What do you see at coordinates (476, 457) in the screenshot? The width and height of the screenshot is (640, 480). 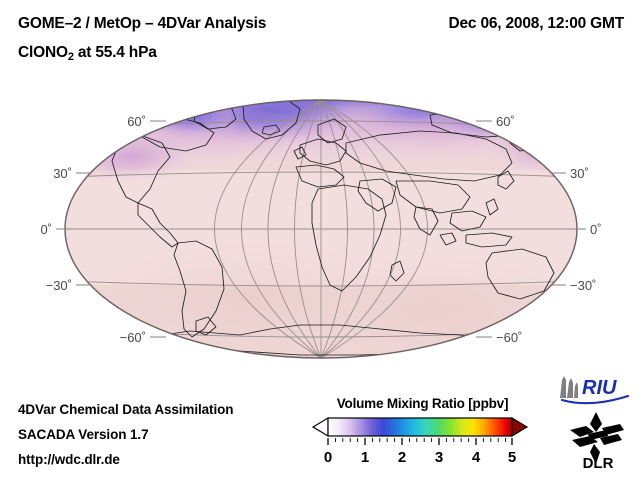 I see `colorbar-tick-4: 4` at bounding box center [476, 457].